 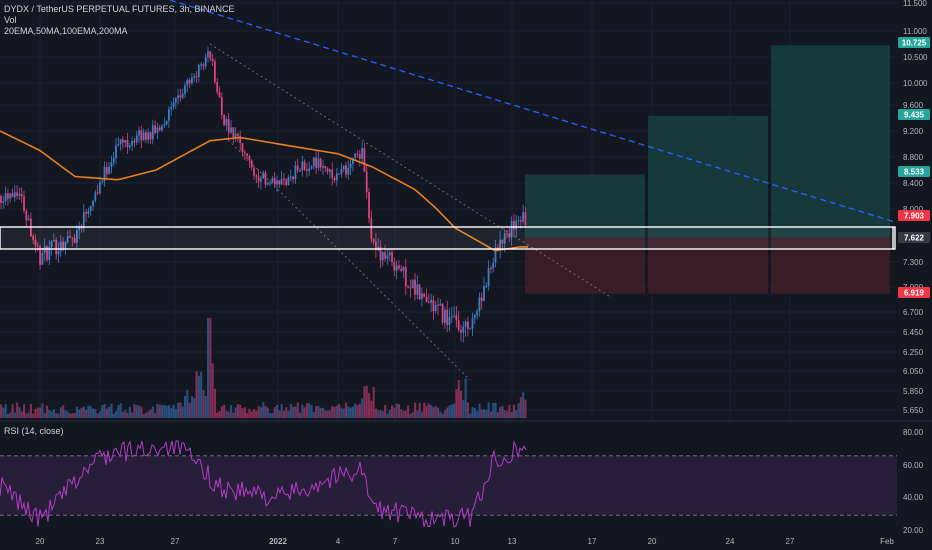 I want to click on time-tick-label: 4, so click(x=338, y=541).